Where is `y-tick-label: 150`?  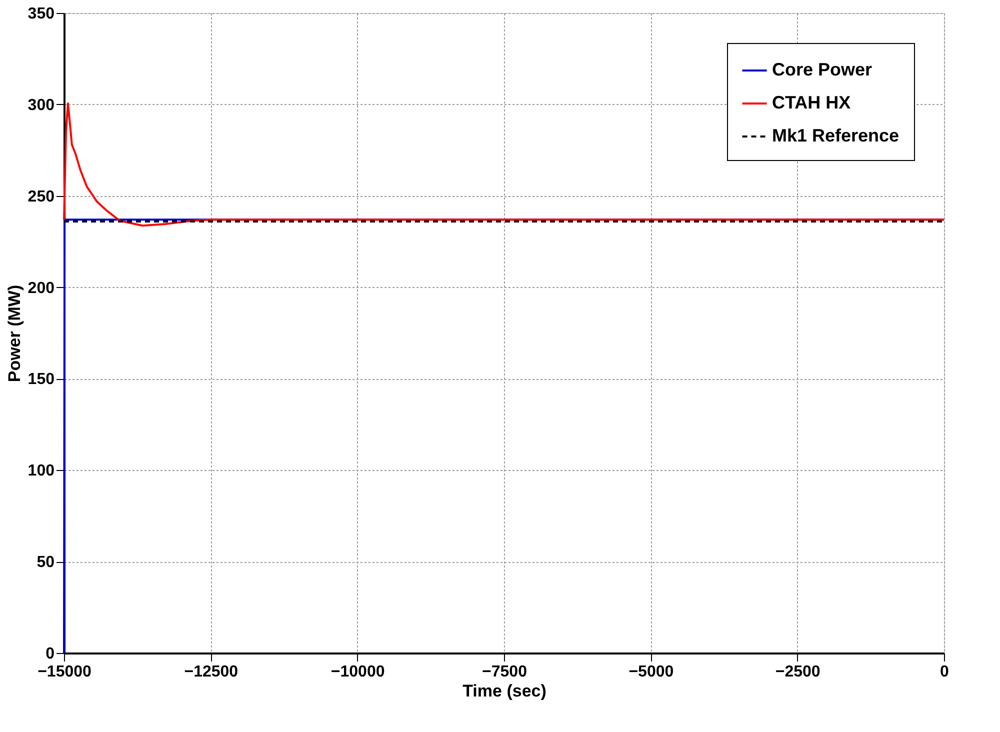 y-tick-label: 150 is located at coordinates (41, 379).